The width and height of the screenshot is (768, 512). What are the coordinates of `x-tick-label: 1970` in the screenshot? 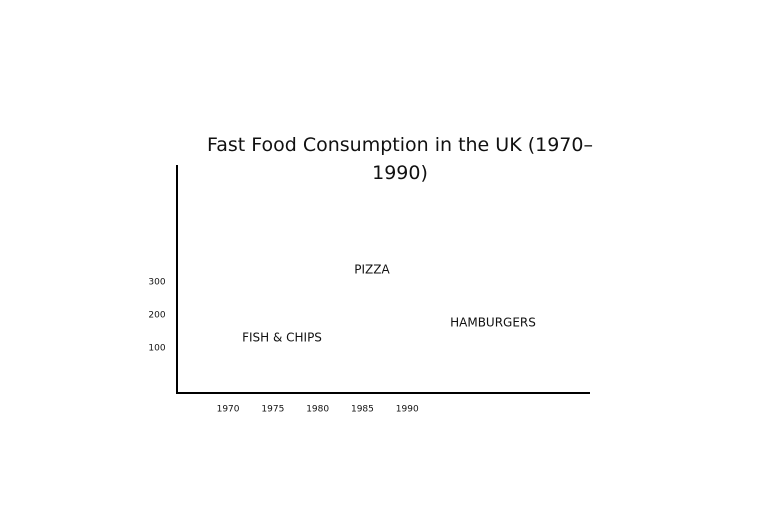 It's located at (228, 410).